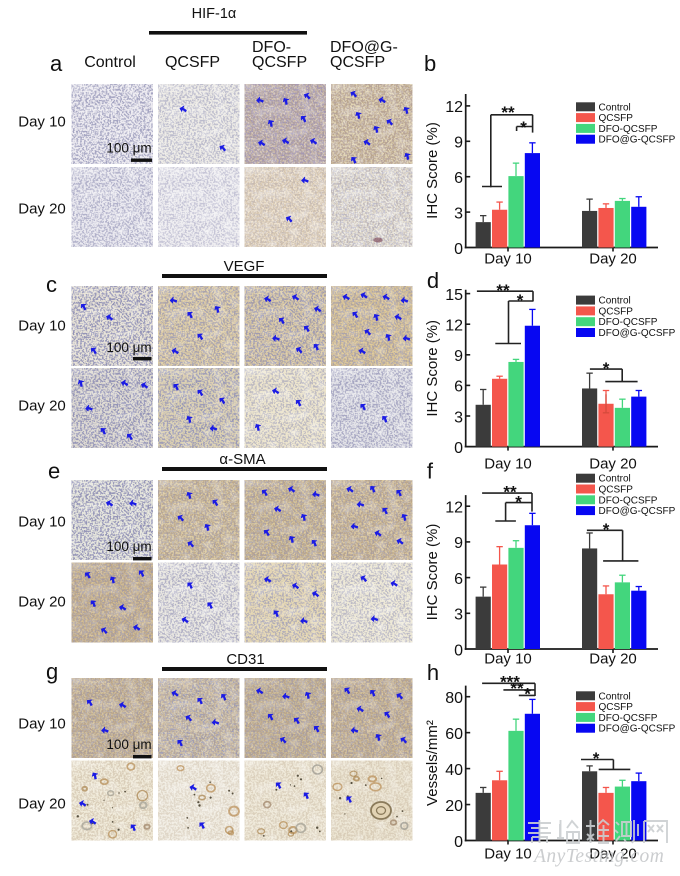 The height and width of the screenshot is (876, 680). What do you see at coordinates (54, 471) in the screenshot?
I see `svg-text: e` at bounding box center [54, 471].